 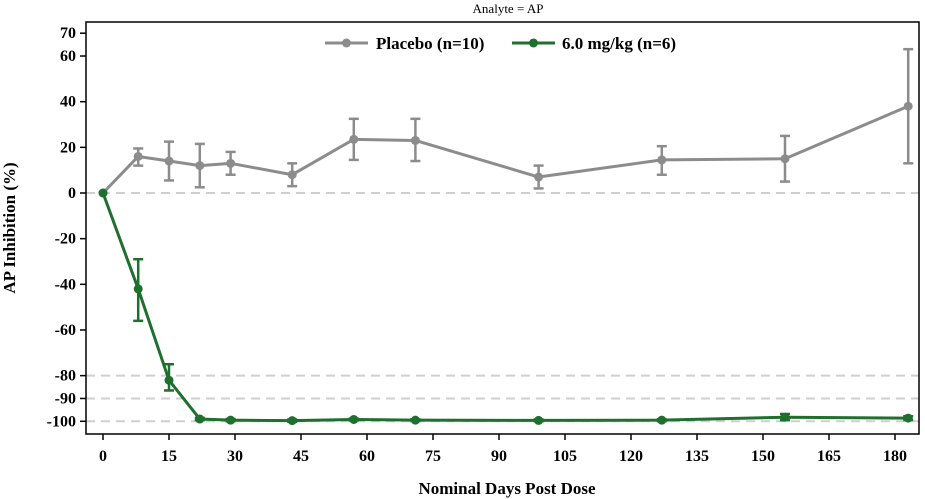 What do you see at coordinates (631, 456) in the screenshot?
I see `x-tick-label: 120` at bounding box center [631, 456].